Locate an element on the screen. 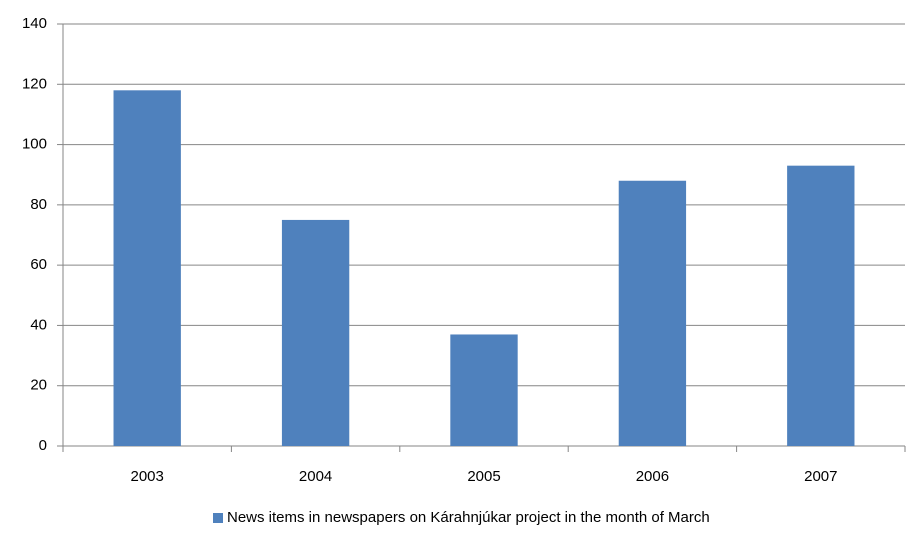 This screenshot has height=543, width=909. x-tick-label: 2006 is located at coordinates (652, 476).